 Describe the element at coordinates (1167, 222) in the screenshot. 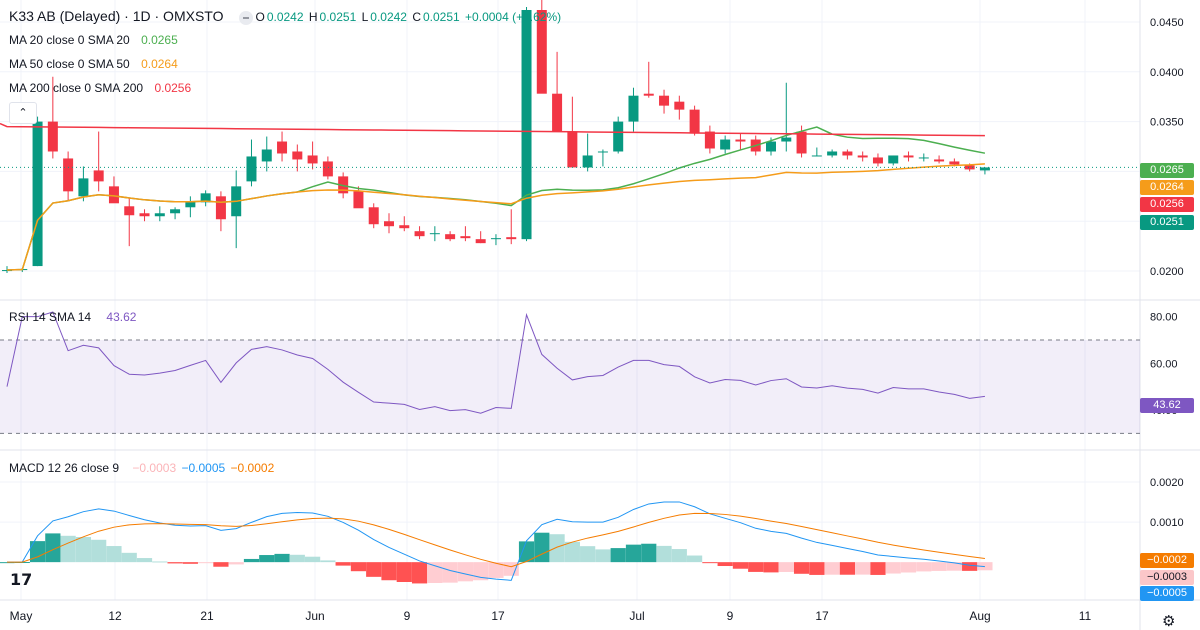

I see `price-badge: 0.0251` at that location.